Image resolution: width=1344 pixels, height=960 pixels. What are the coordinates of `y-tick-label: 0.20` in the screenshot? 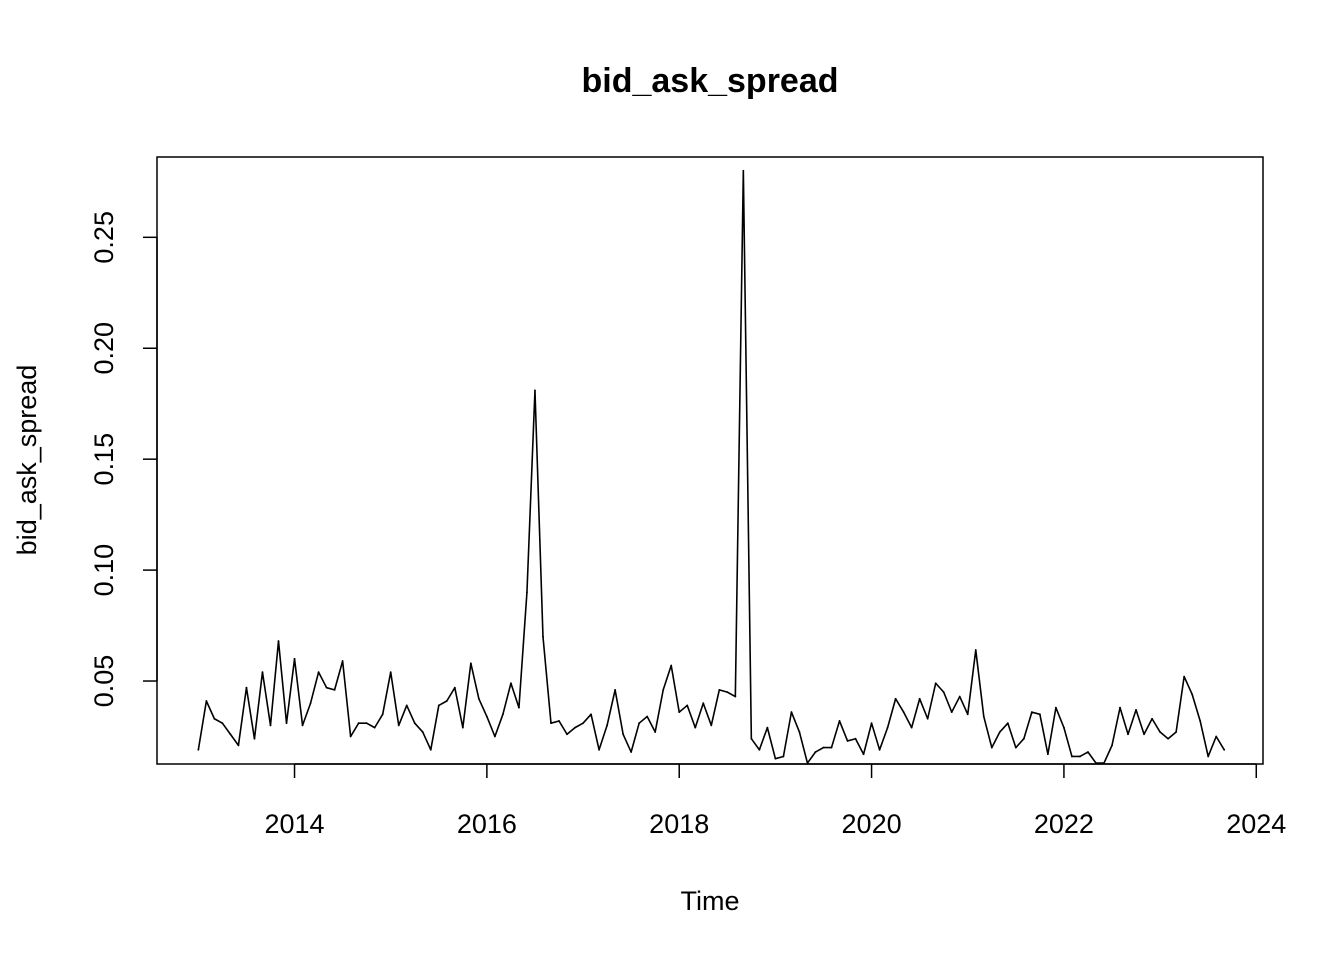 It's located at (104, 348).